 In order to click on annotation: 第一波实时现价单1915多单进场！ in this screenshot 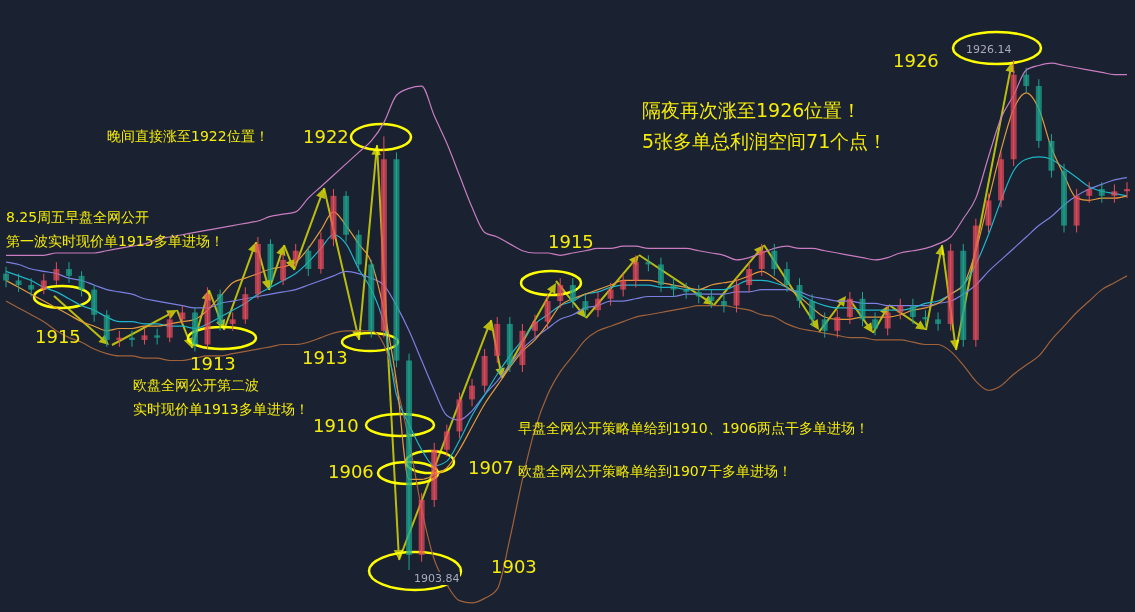, I will do `click(115, 241)`.